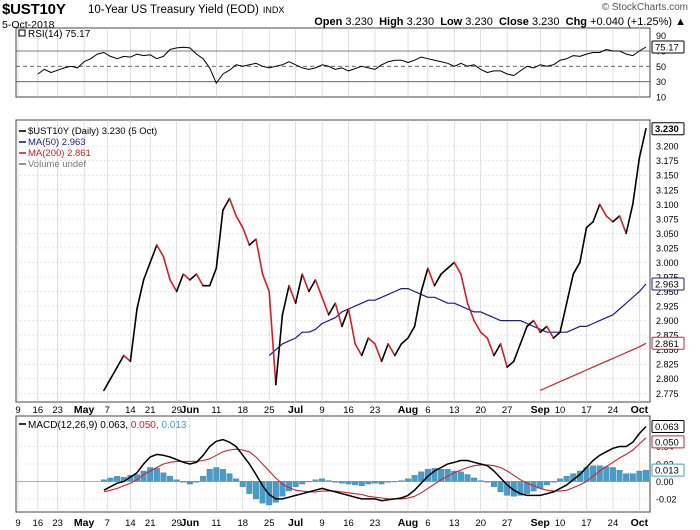  What do you see at coordinates (667, 219) in the screenshot?
I see `price-tick-5: 3.075` at bounding box center [667, 219].